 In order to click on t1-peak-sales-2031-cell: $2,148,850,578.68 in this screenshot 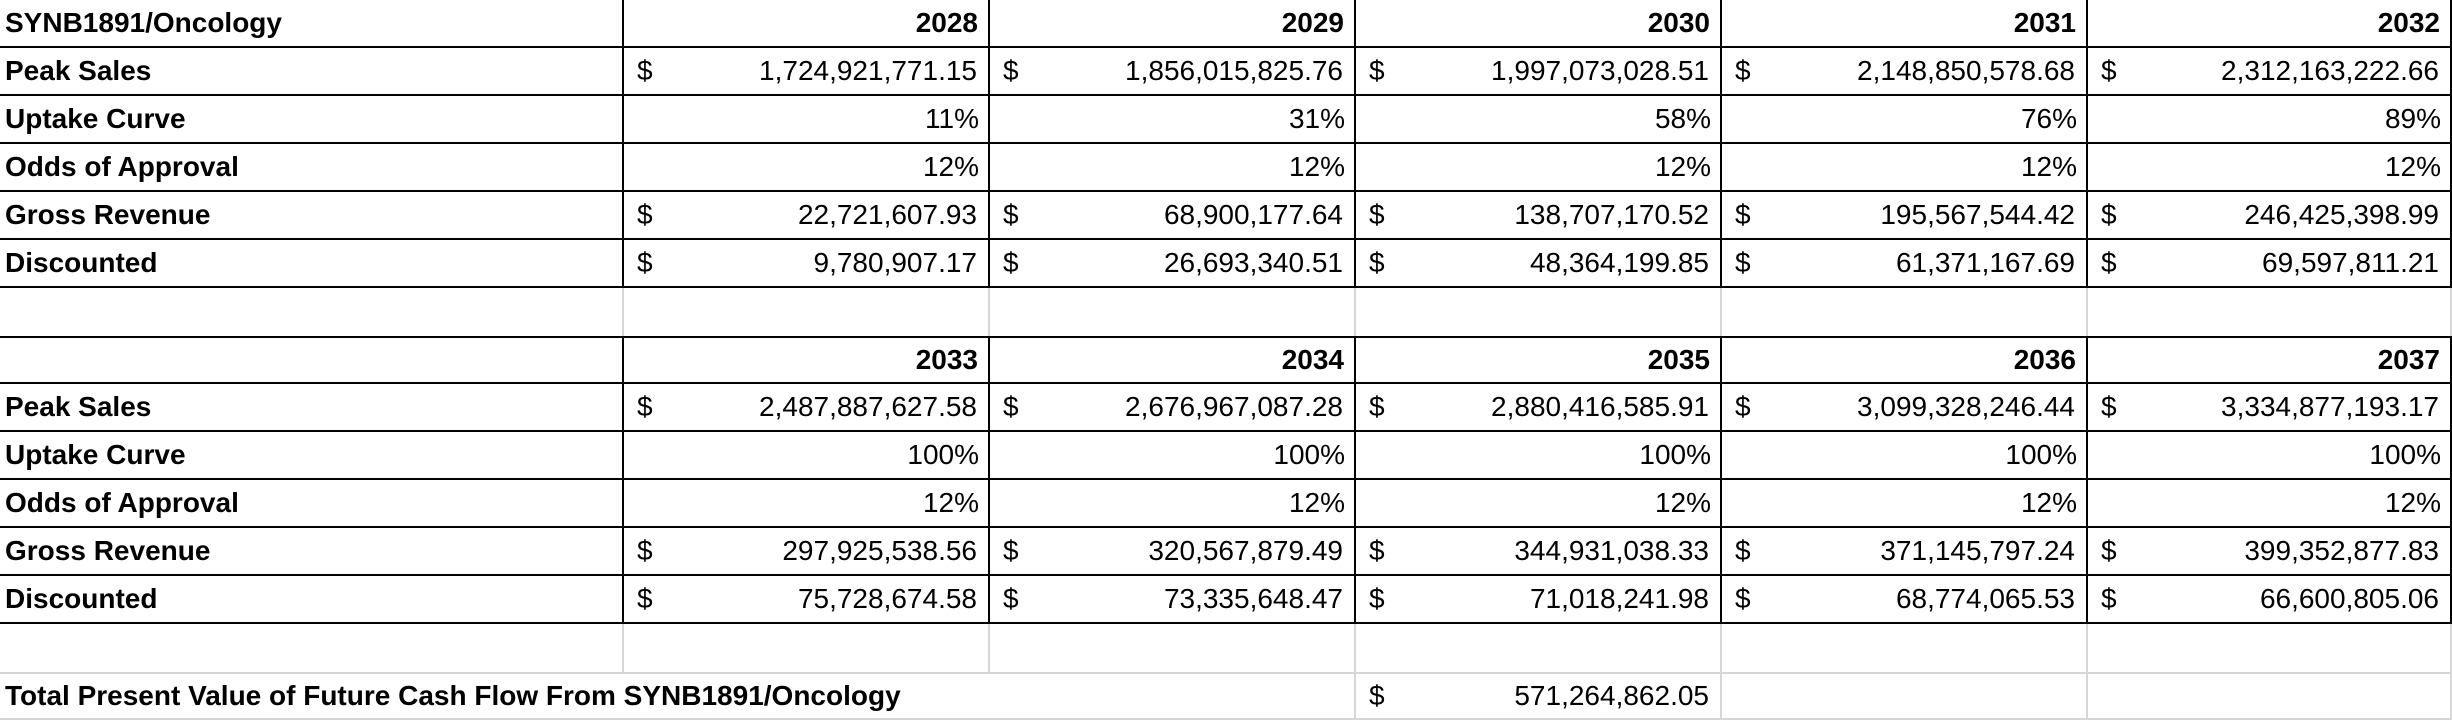, I will do `click(1903, 71)`.